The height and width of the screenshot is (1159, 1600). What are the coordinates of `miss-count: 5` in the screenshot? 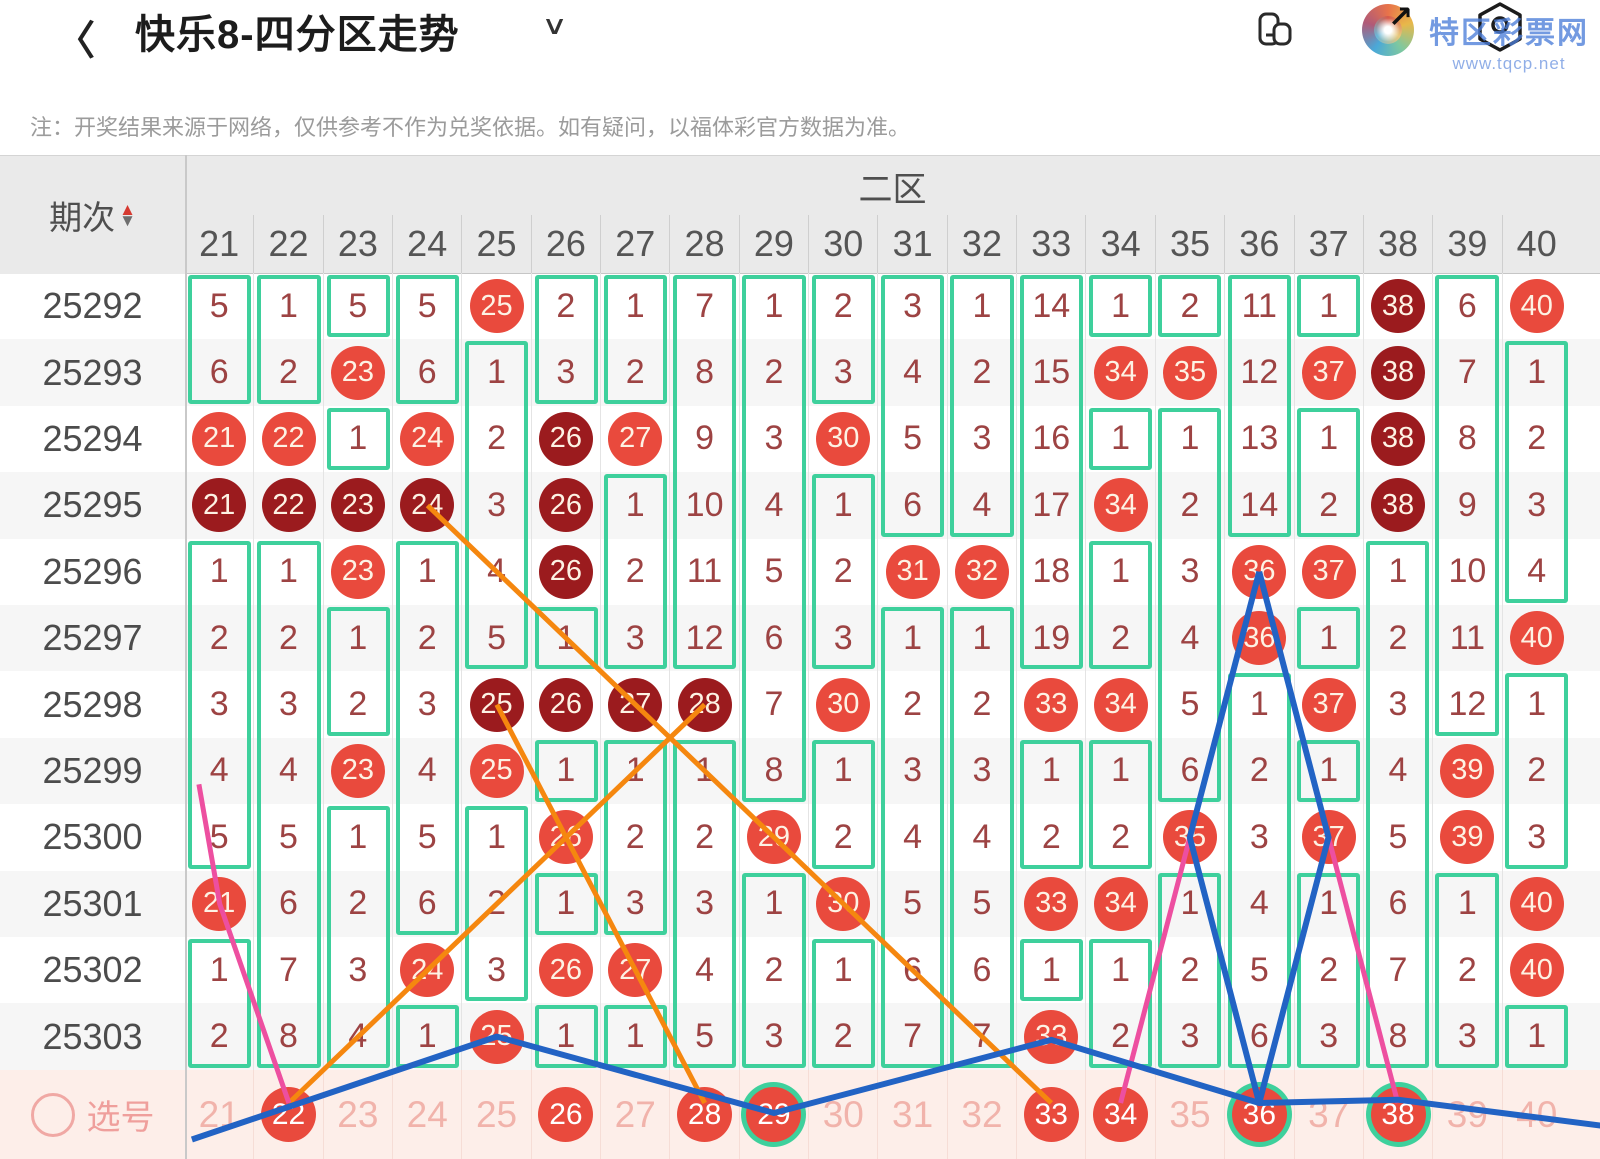 It's located at (982, 903).